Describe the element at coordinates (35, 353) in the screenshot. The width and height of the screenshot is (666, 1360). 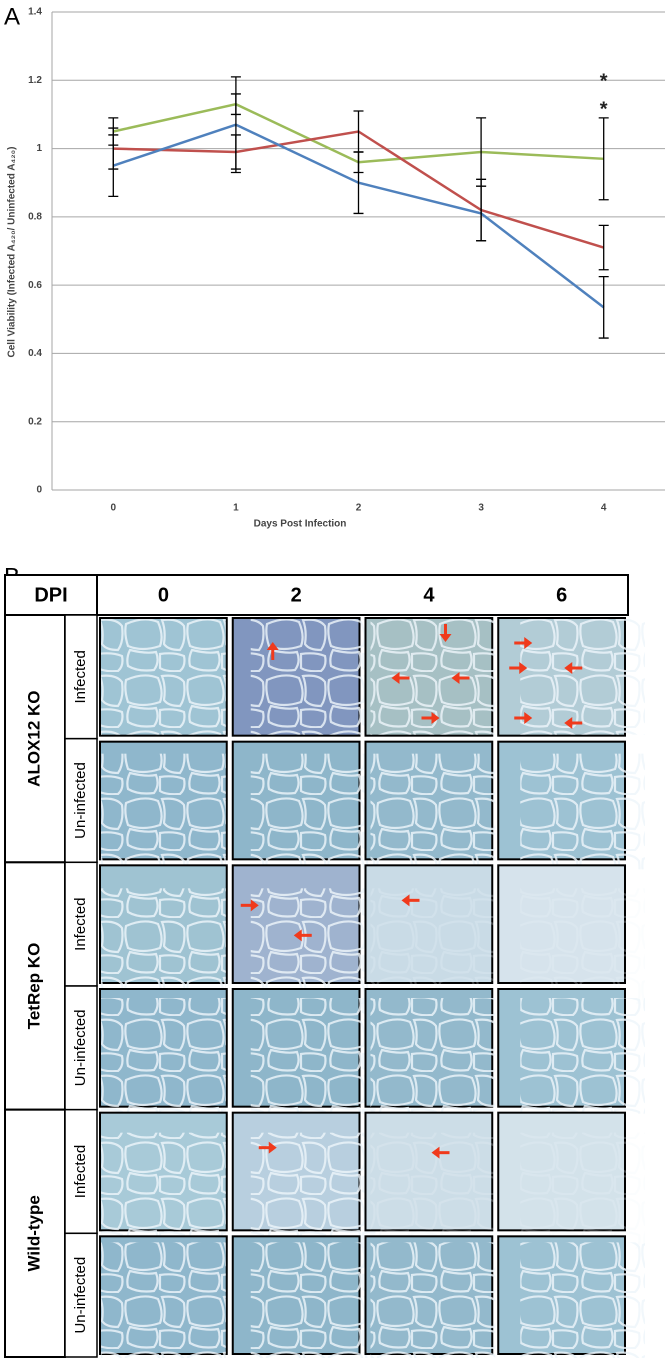
I see `y-tick-label: 0.4` at that location.